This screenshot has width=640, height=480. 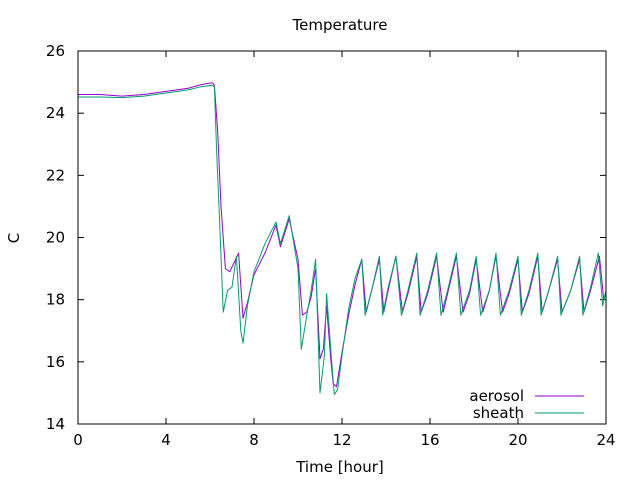 I want to click on x-tick-label: 20, so click(x=517, y=440).